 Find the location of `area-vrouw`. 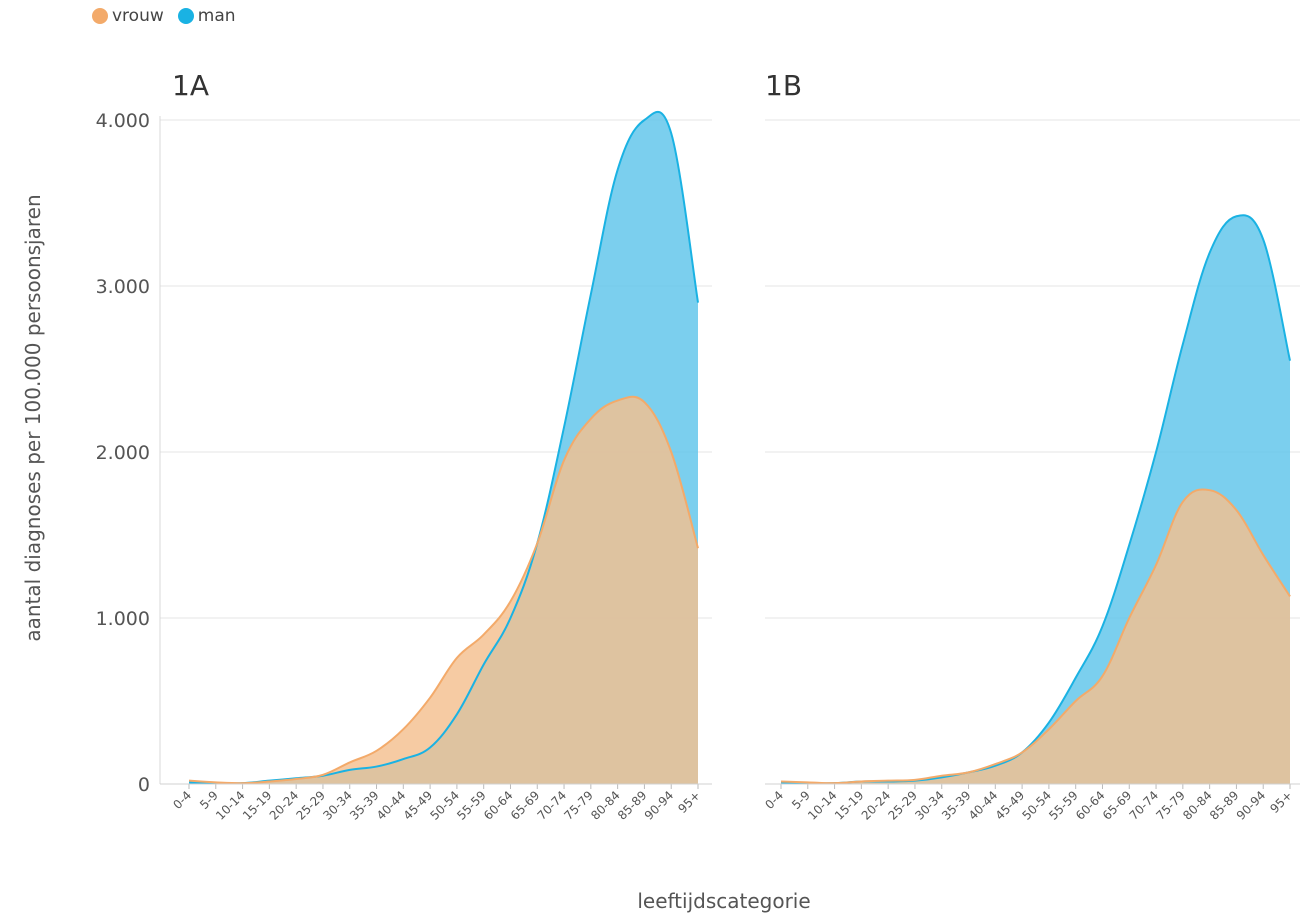

area-vrouw is located at coordinates (1035, 636).